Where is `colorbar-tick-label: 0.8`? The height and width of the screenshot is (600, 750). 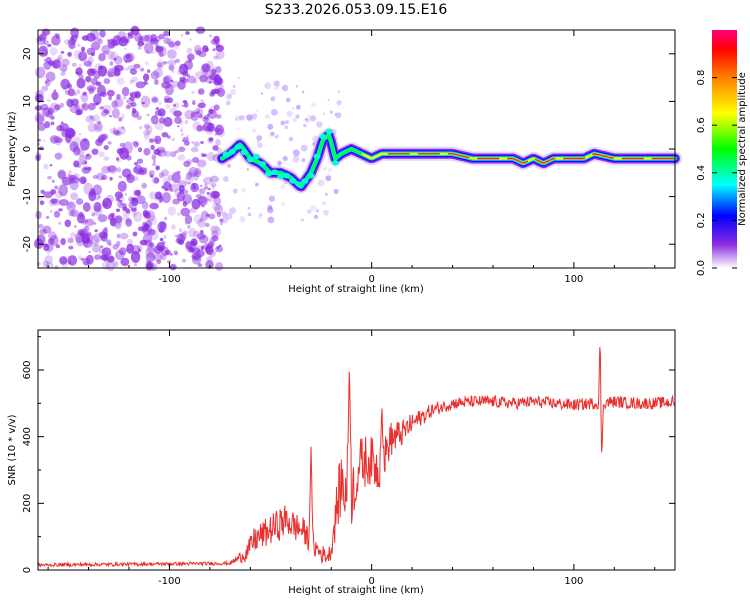 colorbar-tick-label: 0.8 is located at coordinates (701, 78).